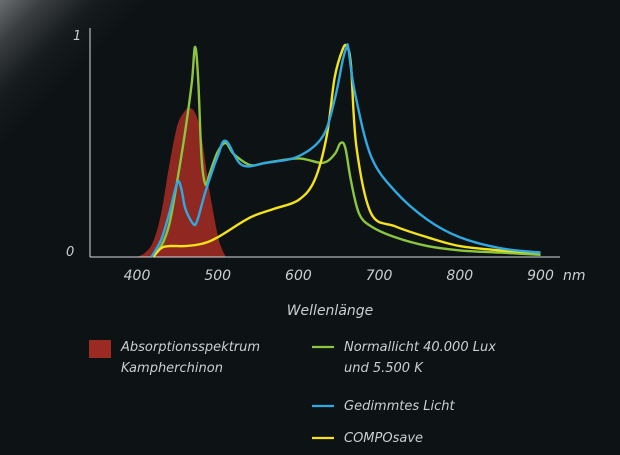 This screenshot has height=455, width=620. I want to click on x-tick-label: 900, so click(540, 276).